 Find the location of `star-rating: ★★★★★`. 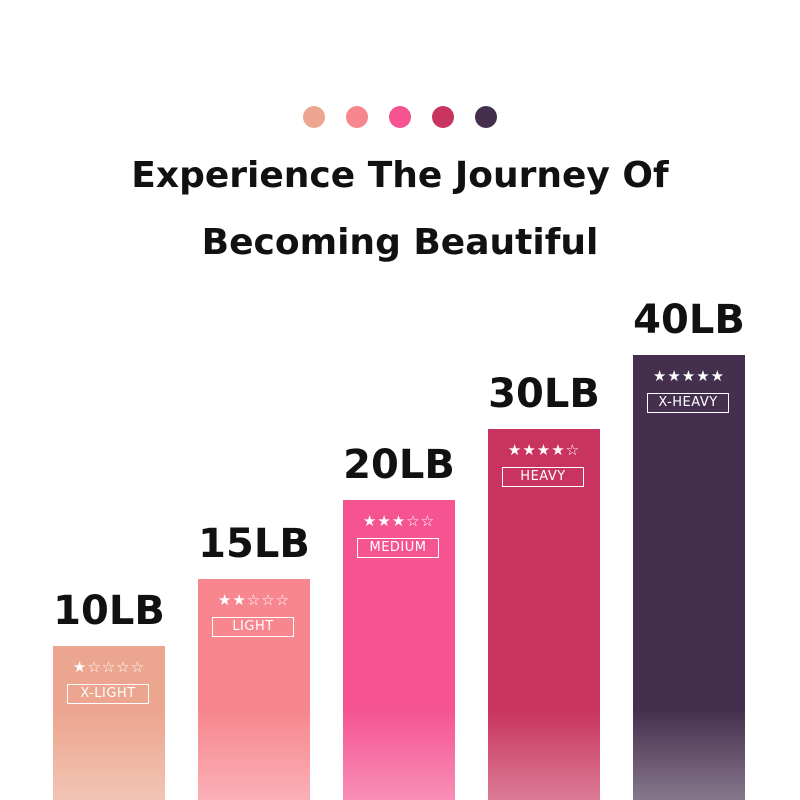

star-rating: ★★★★★ is located at coordinates (689, 376).